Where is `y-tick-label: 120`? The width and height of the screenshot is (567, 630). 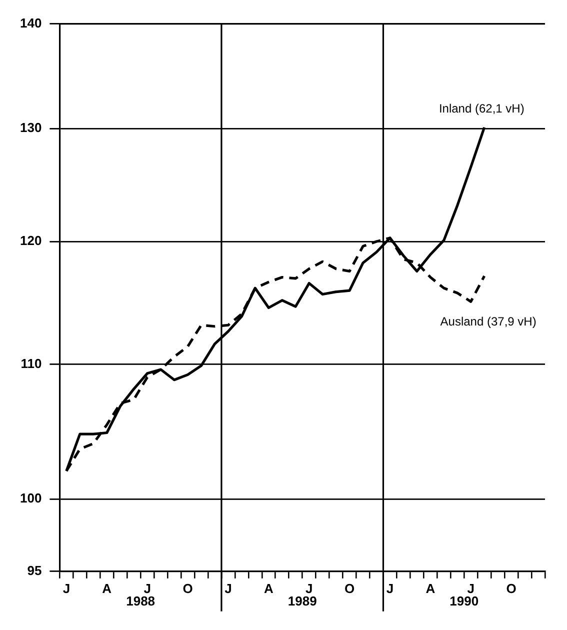
y-tick-label: 120 is located at coordinates (31, 240).